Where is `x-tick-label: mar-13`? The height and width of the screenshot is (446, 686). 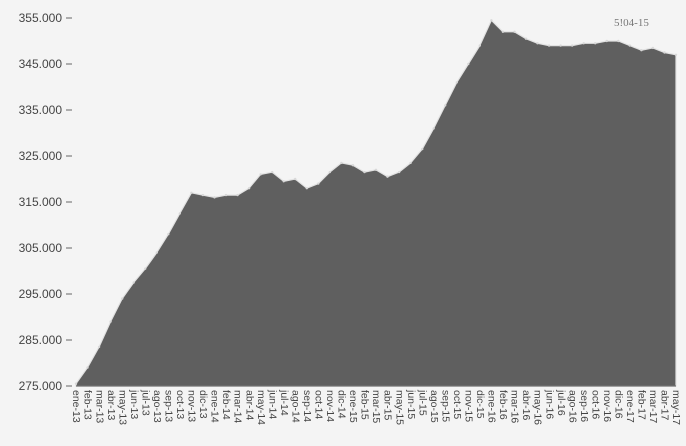
x-tick-label: mar-13 is located at coordinates (99, 406).